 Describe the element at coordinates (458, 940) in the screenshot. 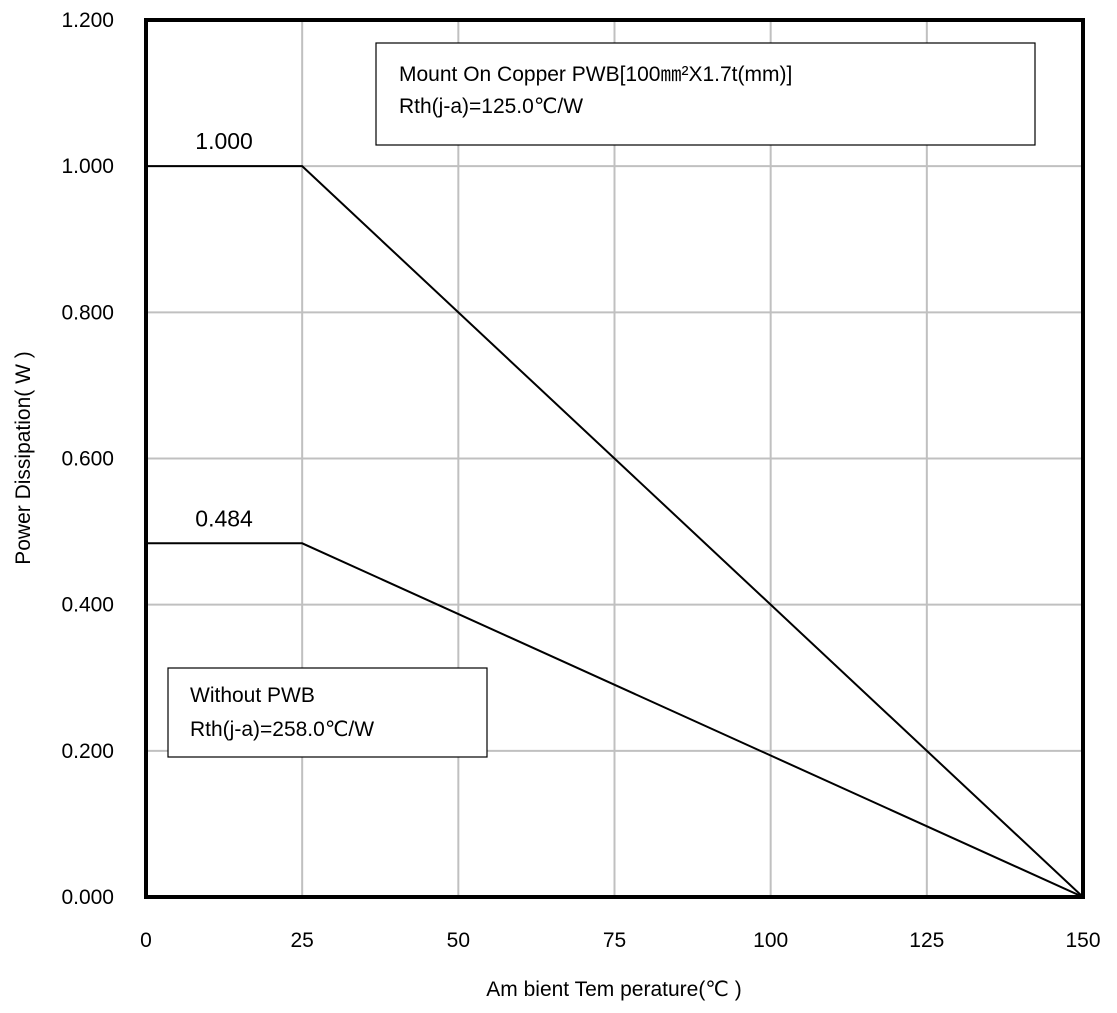

I see `x-tick-label: 50` at that location.